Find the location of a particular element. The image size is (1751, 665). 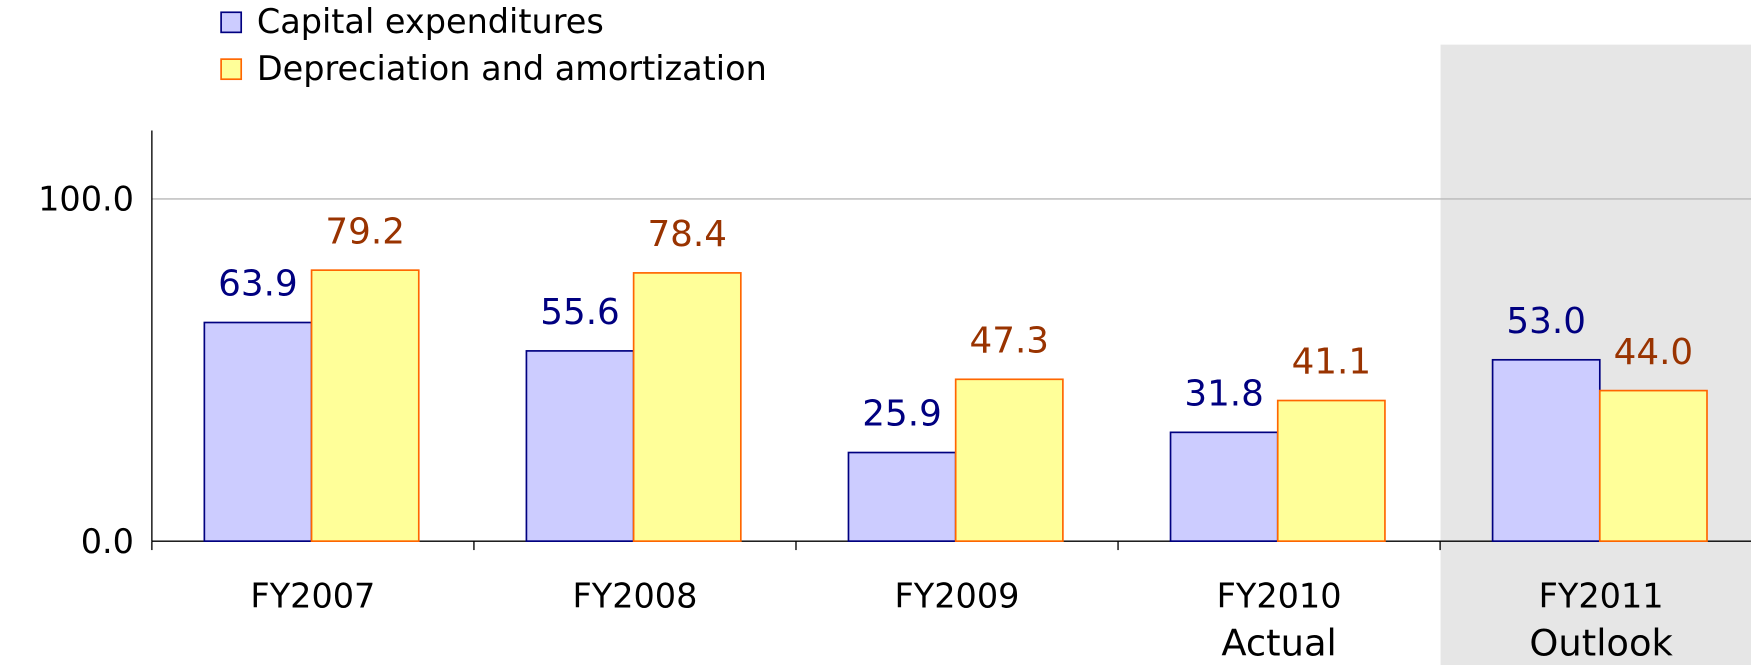

y-tick-label: 0.0 is located at coordinates (107, 541).